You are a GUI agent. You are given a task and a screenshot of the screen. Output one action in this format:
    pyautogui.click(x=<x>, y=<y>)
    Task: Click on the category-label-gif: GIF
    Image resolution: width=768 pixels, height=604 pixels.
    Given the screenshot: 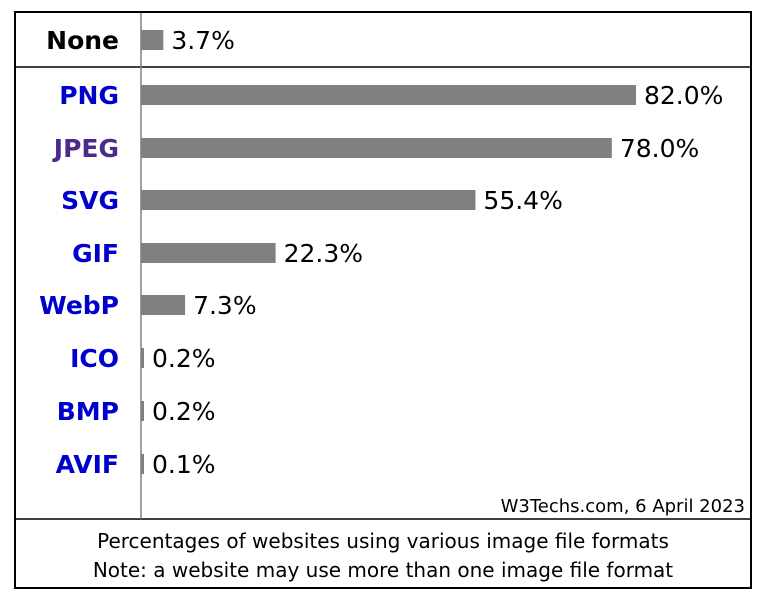 What is the action you would take?
    pyautogui.click(x=95, y=253)
    